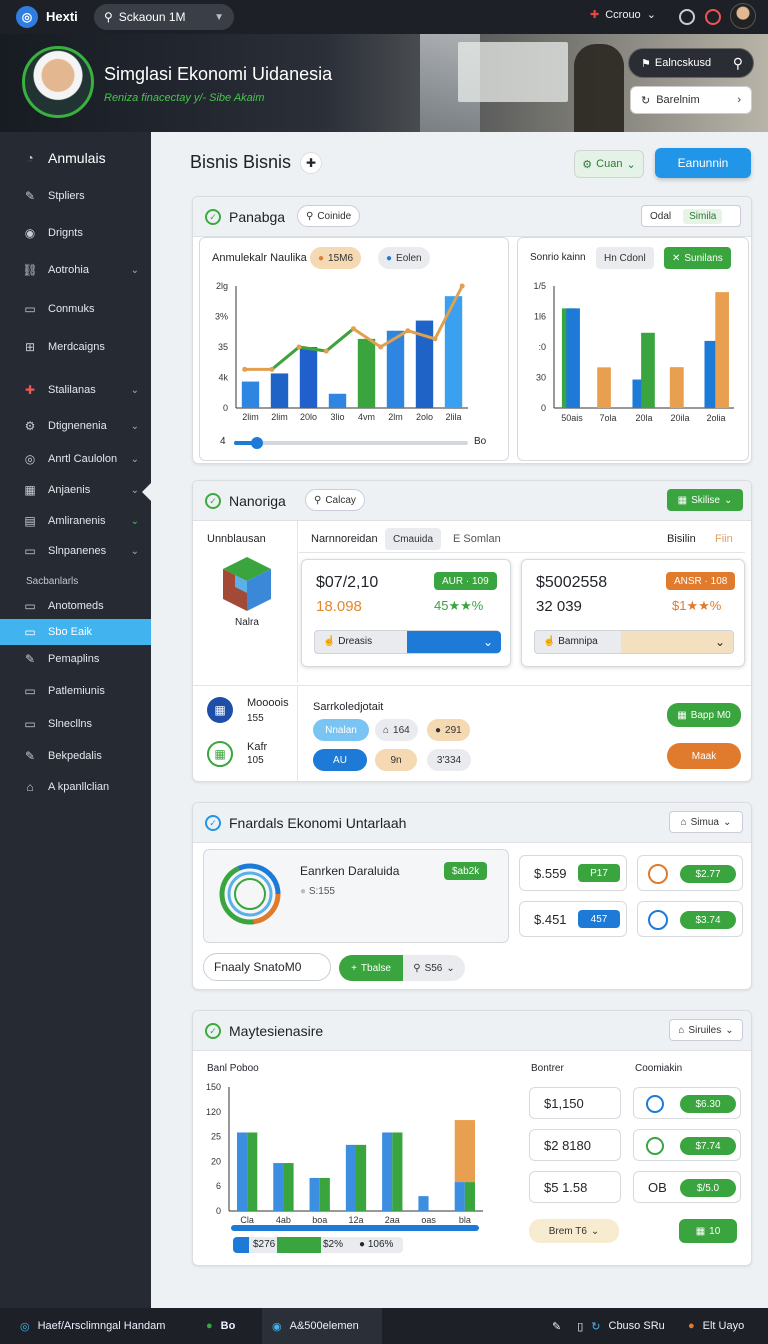 Image resolution: width=768 pixels, height=1344 pixels. I want to click on hero-select: ↻ Barelnim ›, so click(691, 100).